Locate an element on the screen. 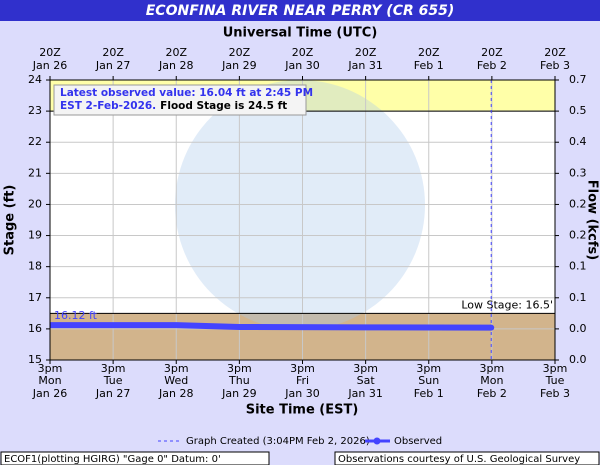  x-tick-label: Jan 29 is located at coordinates (238, 393).